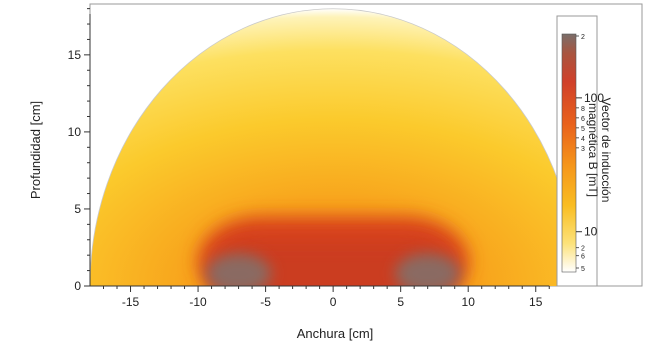  Describe the element at coordinates (583, 139) in the screenshot. I see `colorbar-minor-label: 4` at that location.